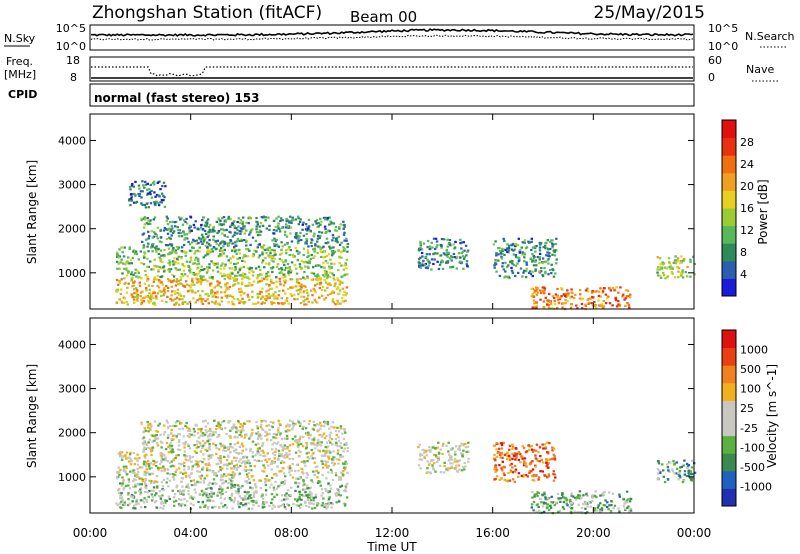 This screenshot has height=554, width=800. What do you see at coordinates (72, 185) in the screenshot?
I see `ytick-label: 3000` at bounding box center [72, 185].